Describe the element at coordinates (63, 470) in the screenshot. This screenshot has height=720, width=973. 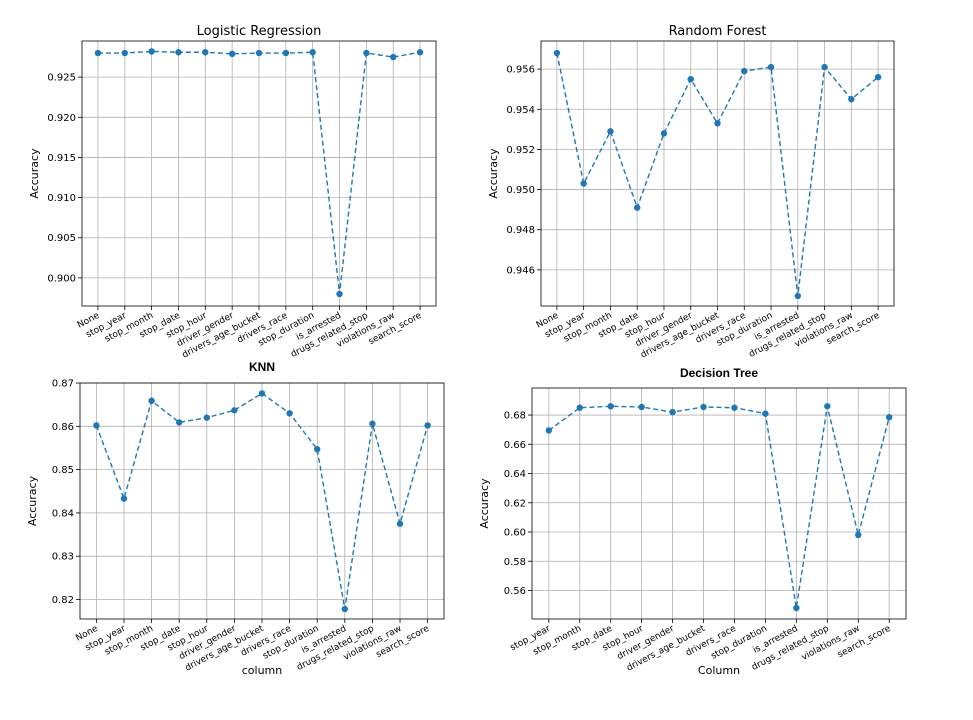
I see `y-tick-label: 0.85` at that location.